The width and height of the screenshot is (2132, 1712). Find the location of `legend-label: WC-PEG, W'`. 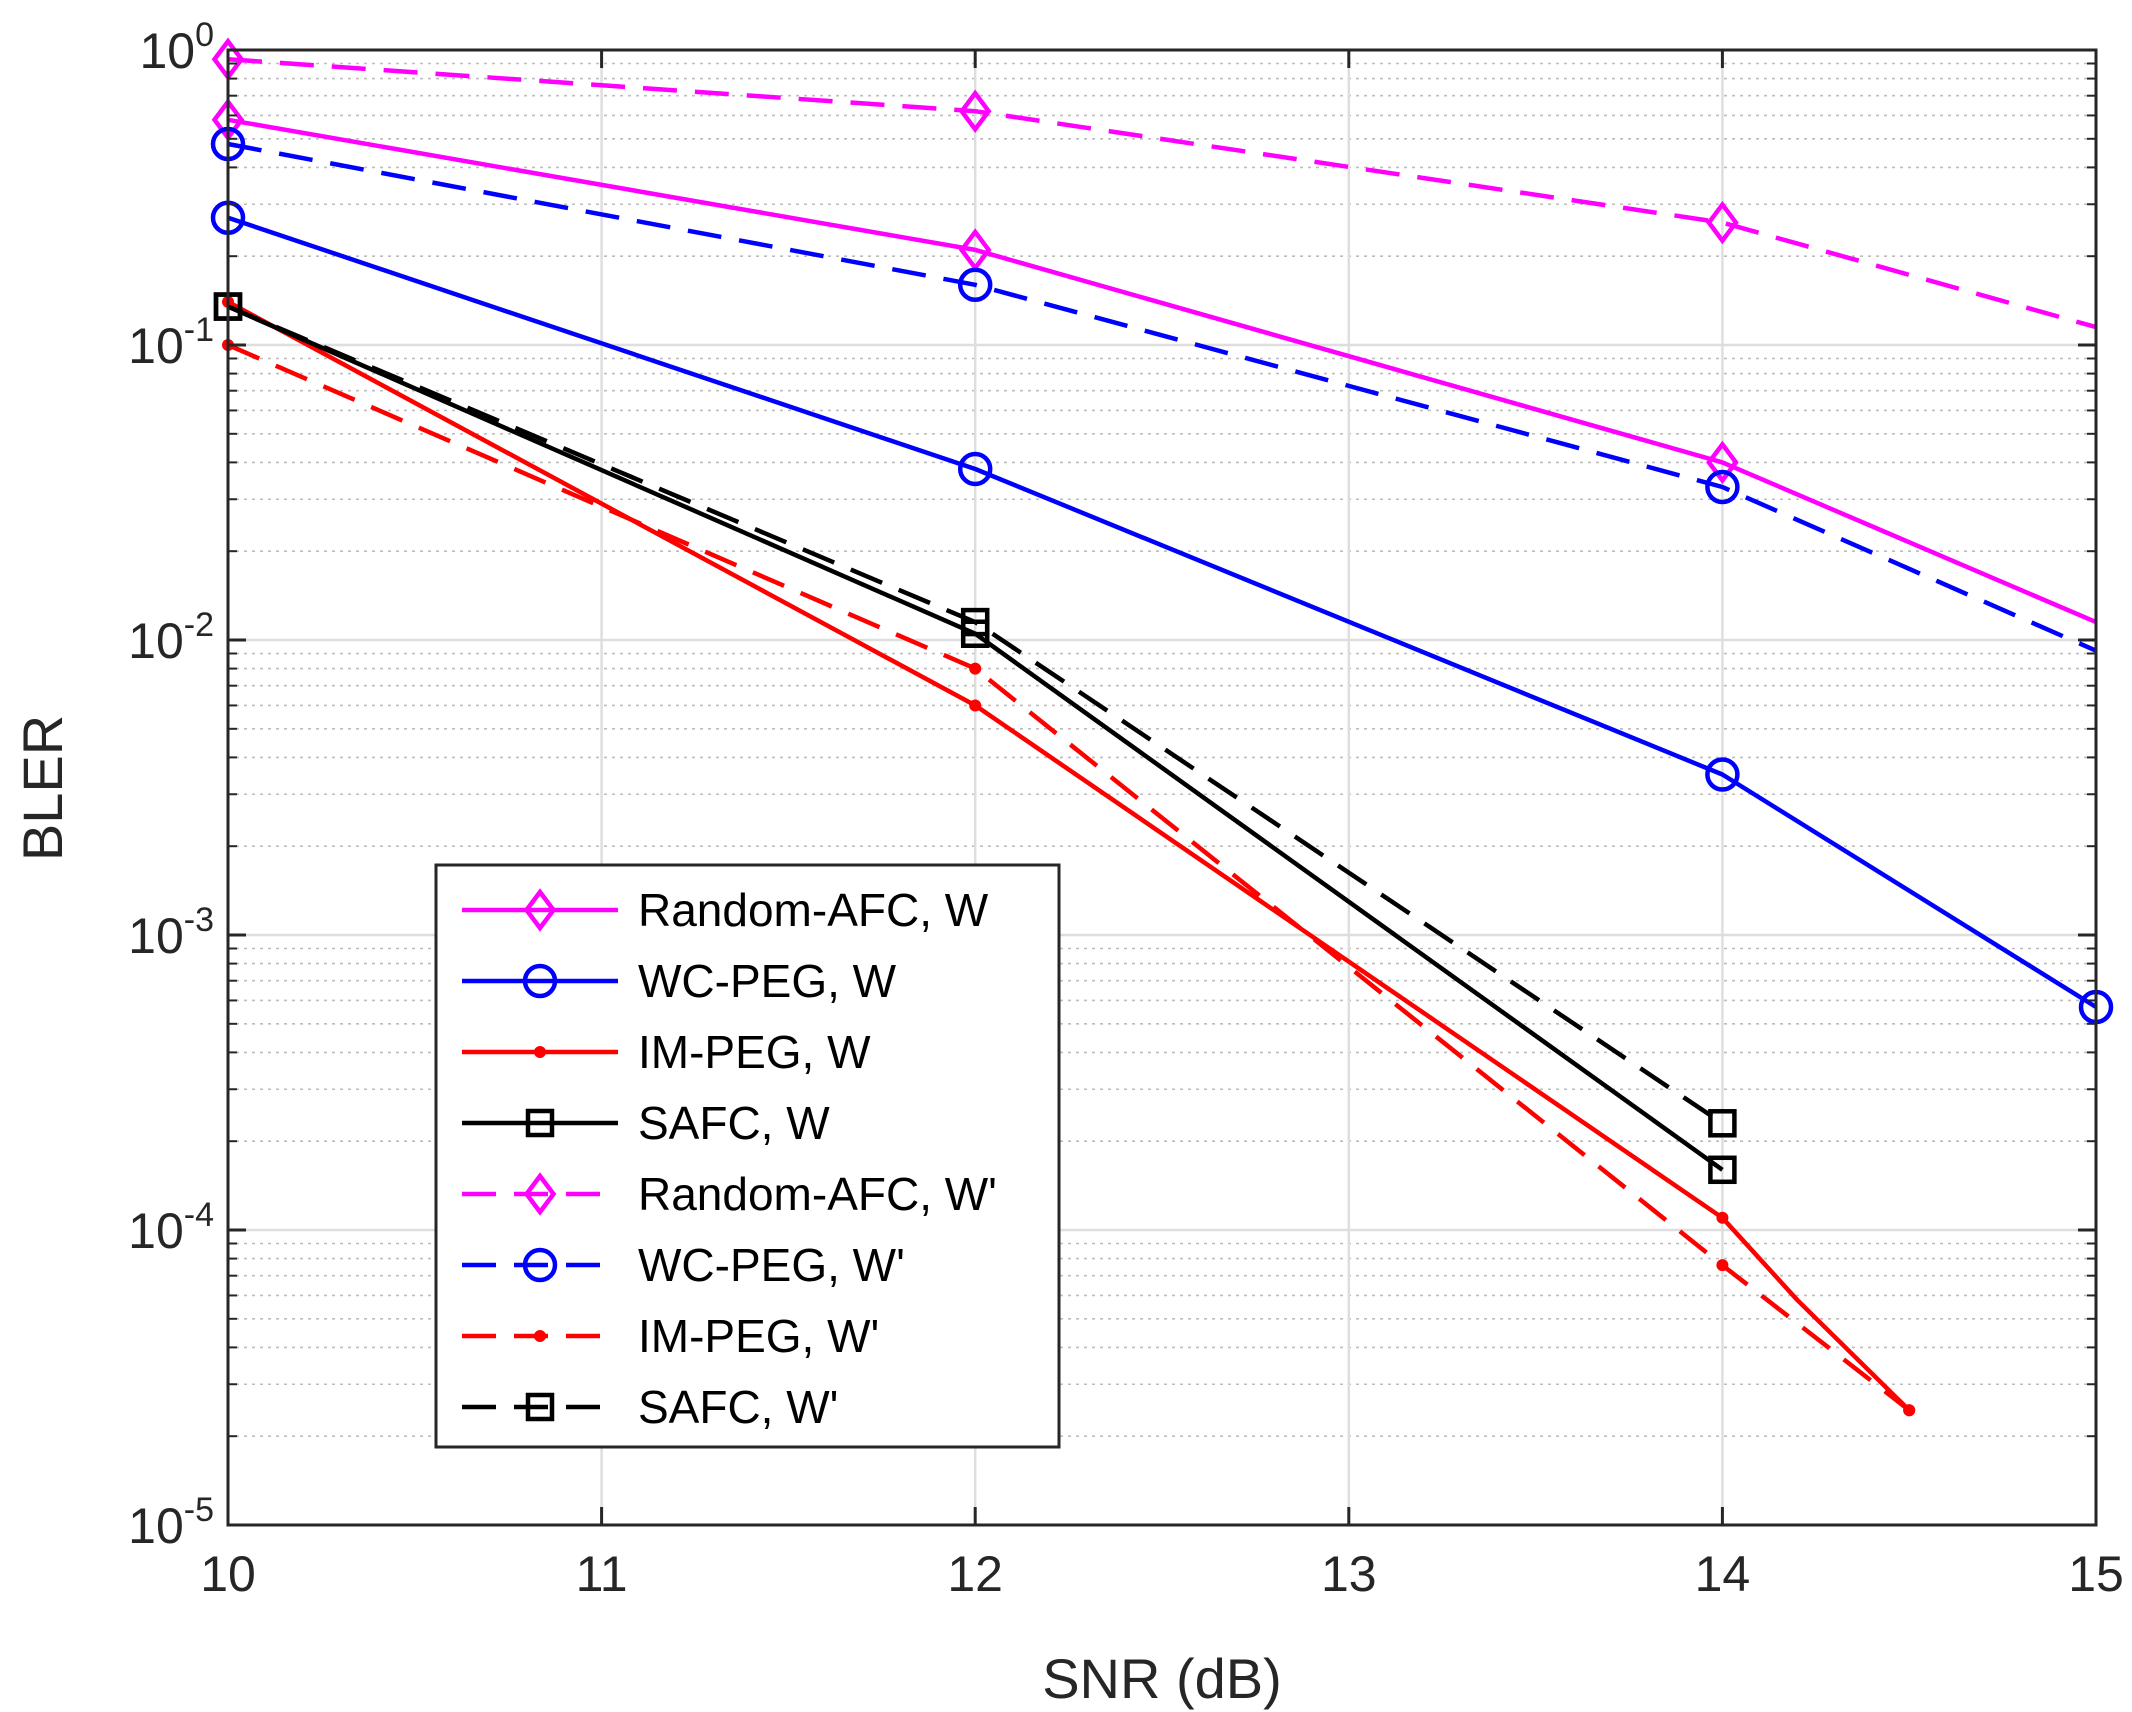

legend-label: WC-PEG, W' is located at coordinates (771, 1265).